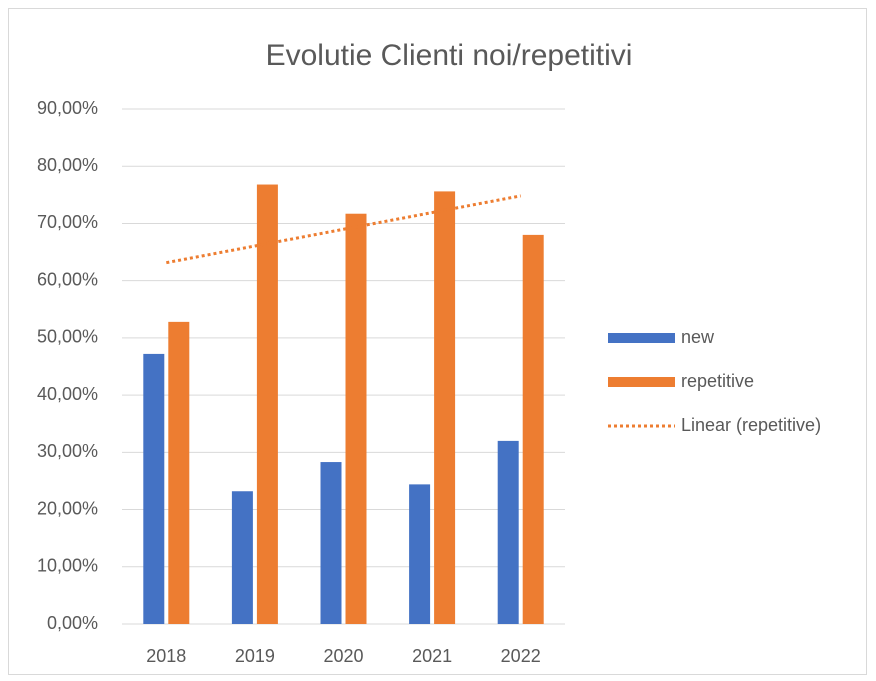 This screenshot has width=876, height=681. What do you see at coordinates (67, 165) in the screenshot?
I see `y-tick-label: 80,00%` at bounding box center [67, 165].